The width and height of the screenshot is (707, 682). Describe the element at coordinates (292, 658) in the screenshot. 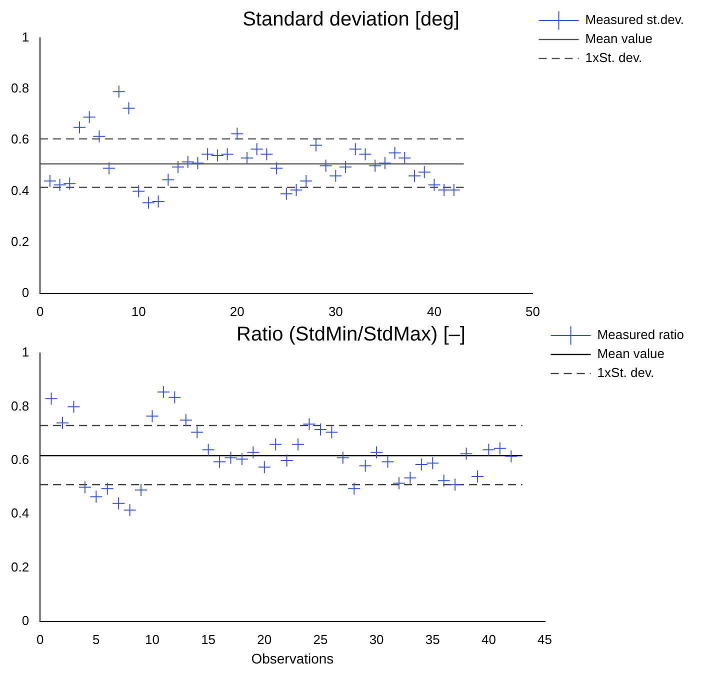

I see `x-axis-title: Observations` at that location.